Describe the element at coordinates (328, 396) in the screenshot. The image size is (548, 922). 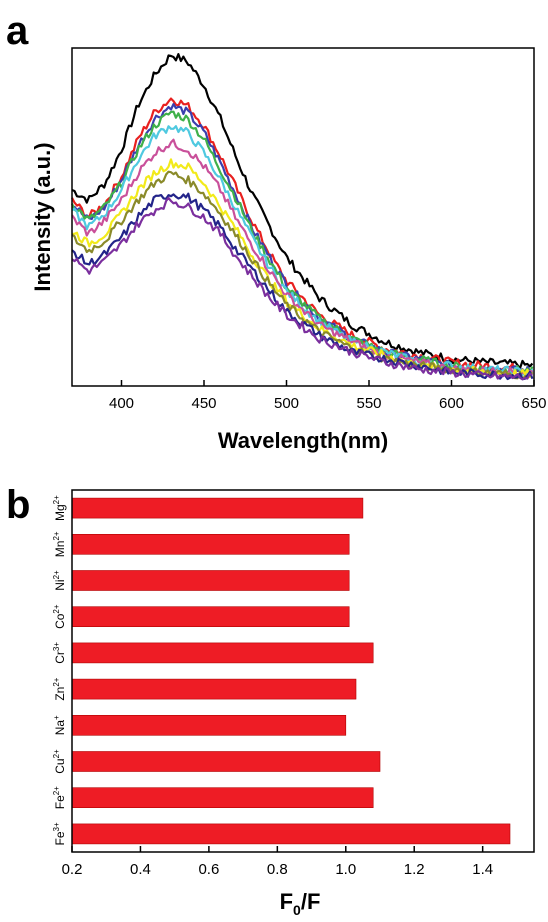
I see `panel-a-x-ticks: 400 450 500 550 600 650` at that location.